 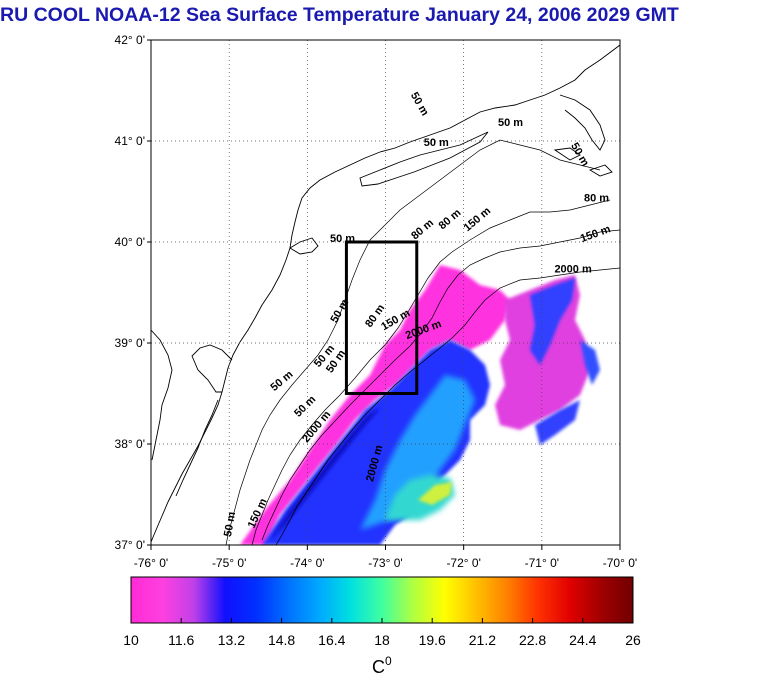 What do you see at coordinates (130, 141) in the screenshot?
I see `lat-tick-label: 41° 0'` at bounding box center [130, 141].